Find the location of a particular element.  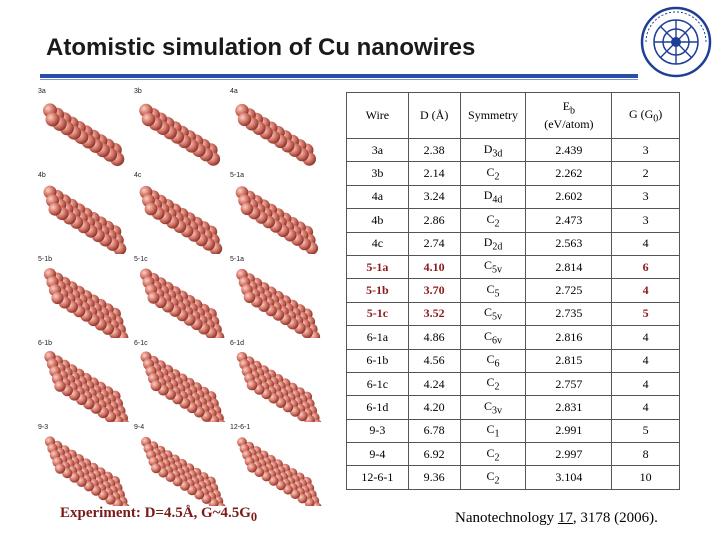

nanowire-image-label: 3b is located at coordinates (138, 91).